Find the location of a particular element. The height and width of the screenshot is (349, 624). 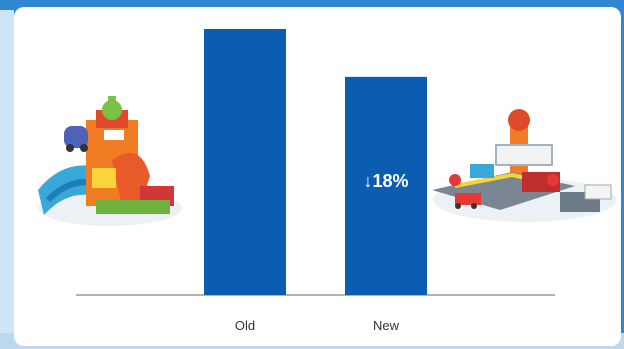

bar-annotation: ↓18% is located at coordinates (385, 181).